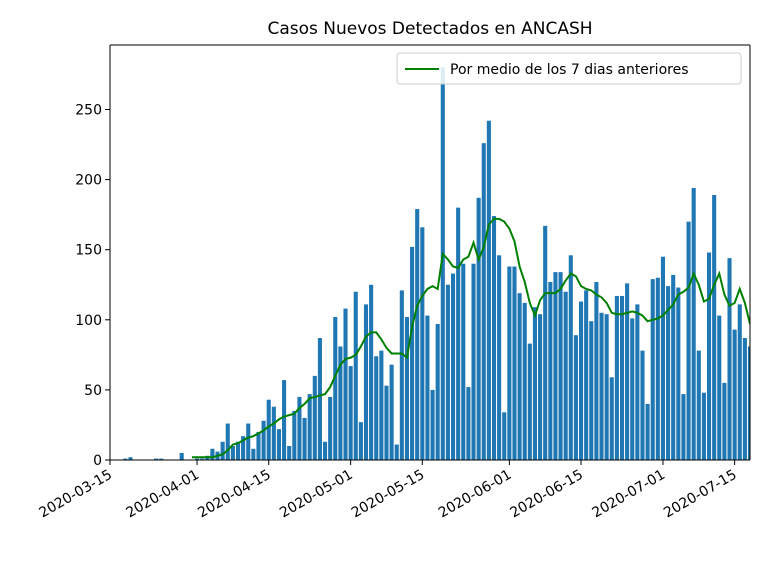  Describe the element at coordinates (88, 110) in the screenshot. I see `y-tick-label: 250` at that location.